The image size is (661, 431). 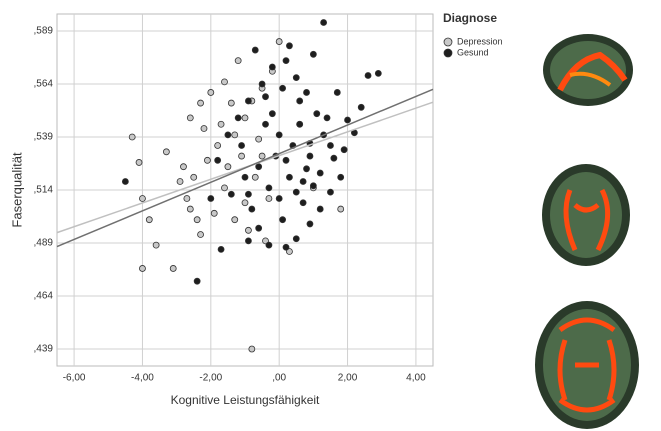 What do you see at coordinates (74, 378) in the screenshot?
I see `x-tick-label: -6,00` at bounding box center [74, 378].